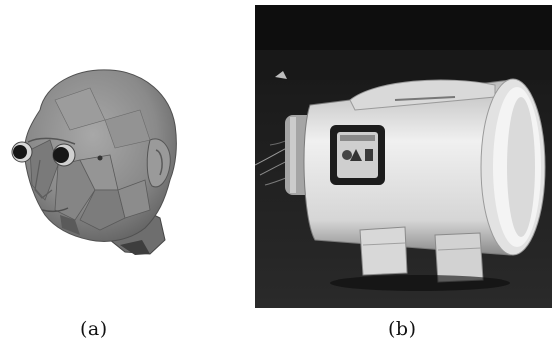  I want to click on caption-b: (b), so click(402, 329).